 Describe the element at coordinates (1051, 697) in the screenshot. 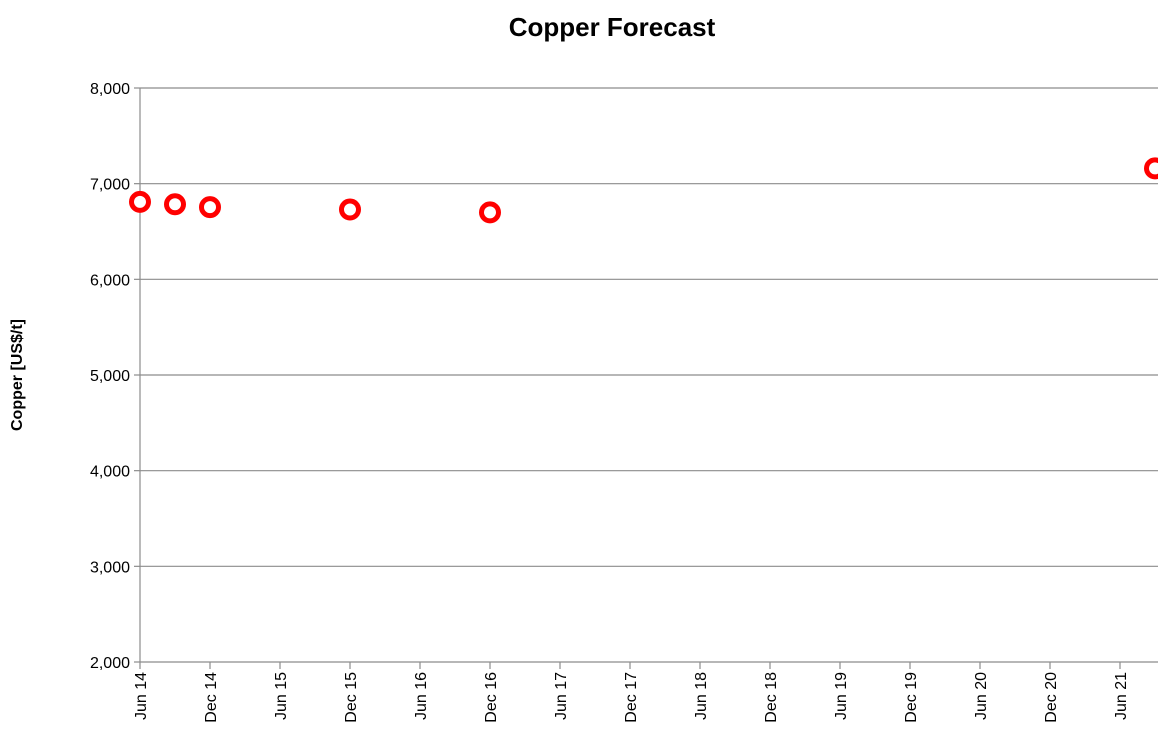

I see `x-tick-label: Dec 20` at that location.